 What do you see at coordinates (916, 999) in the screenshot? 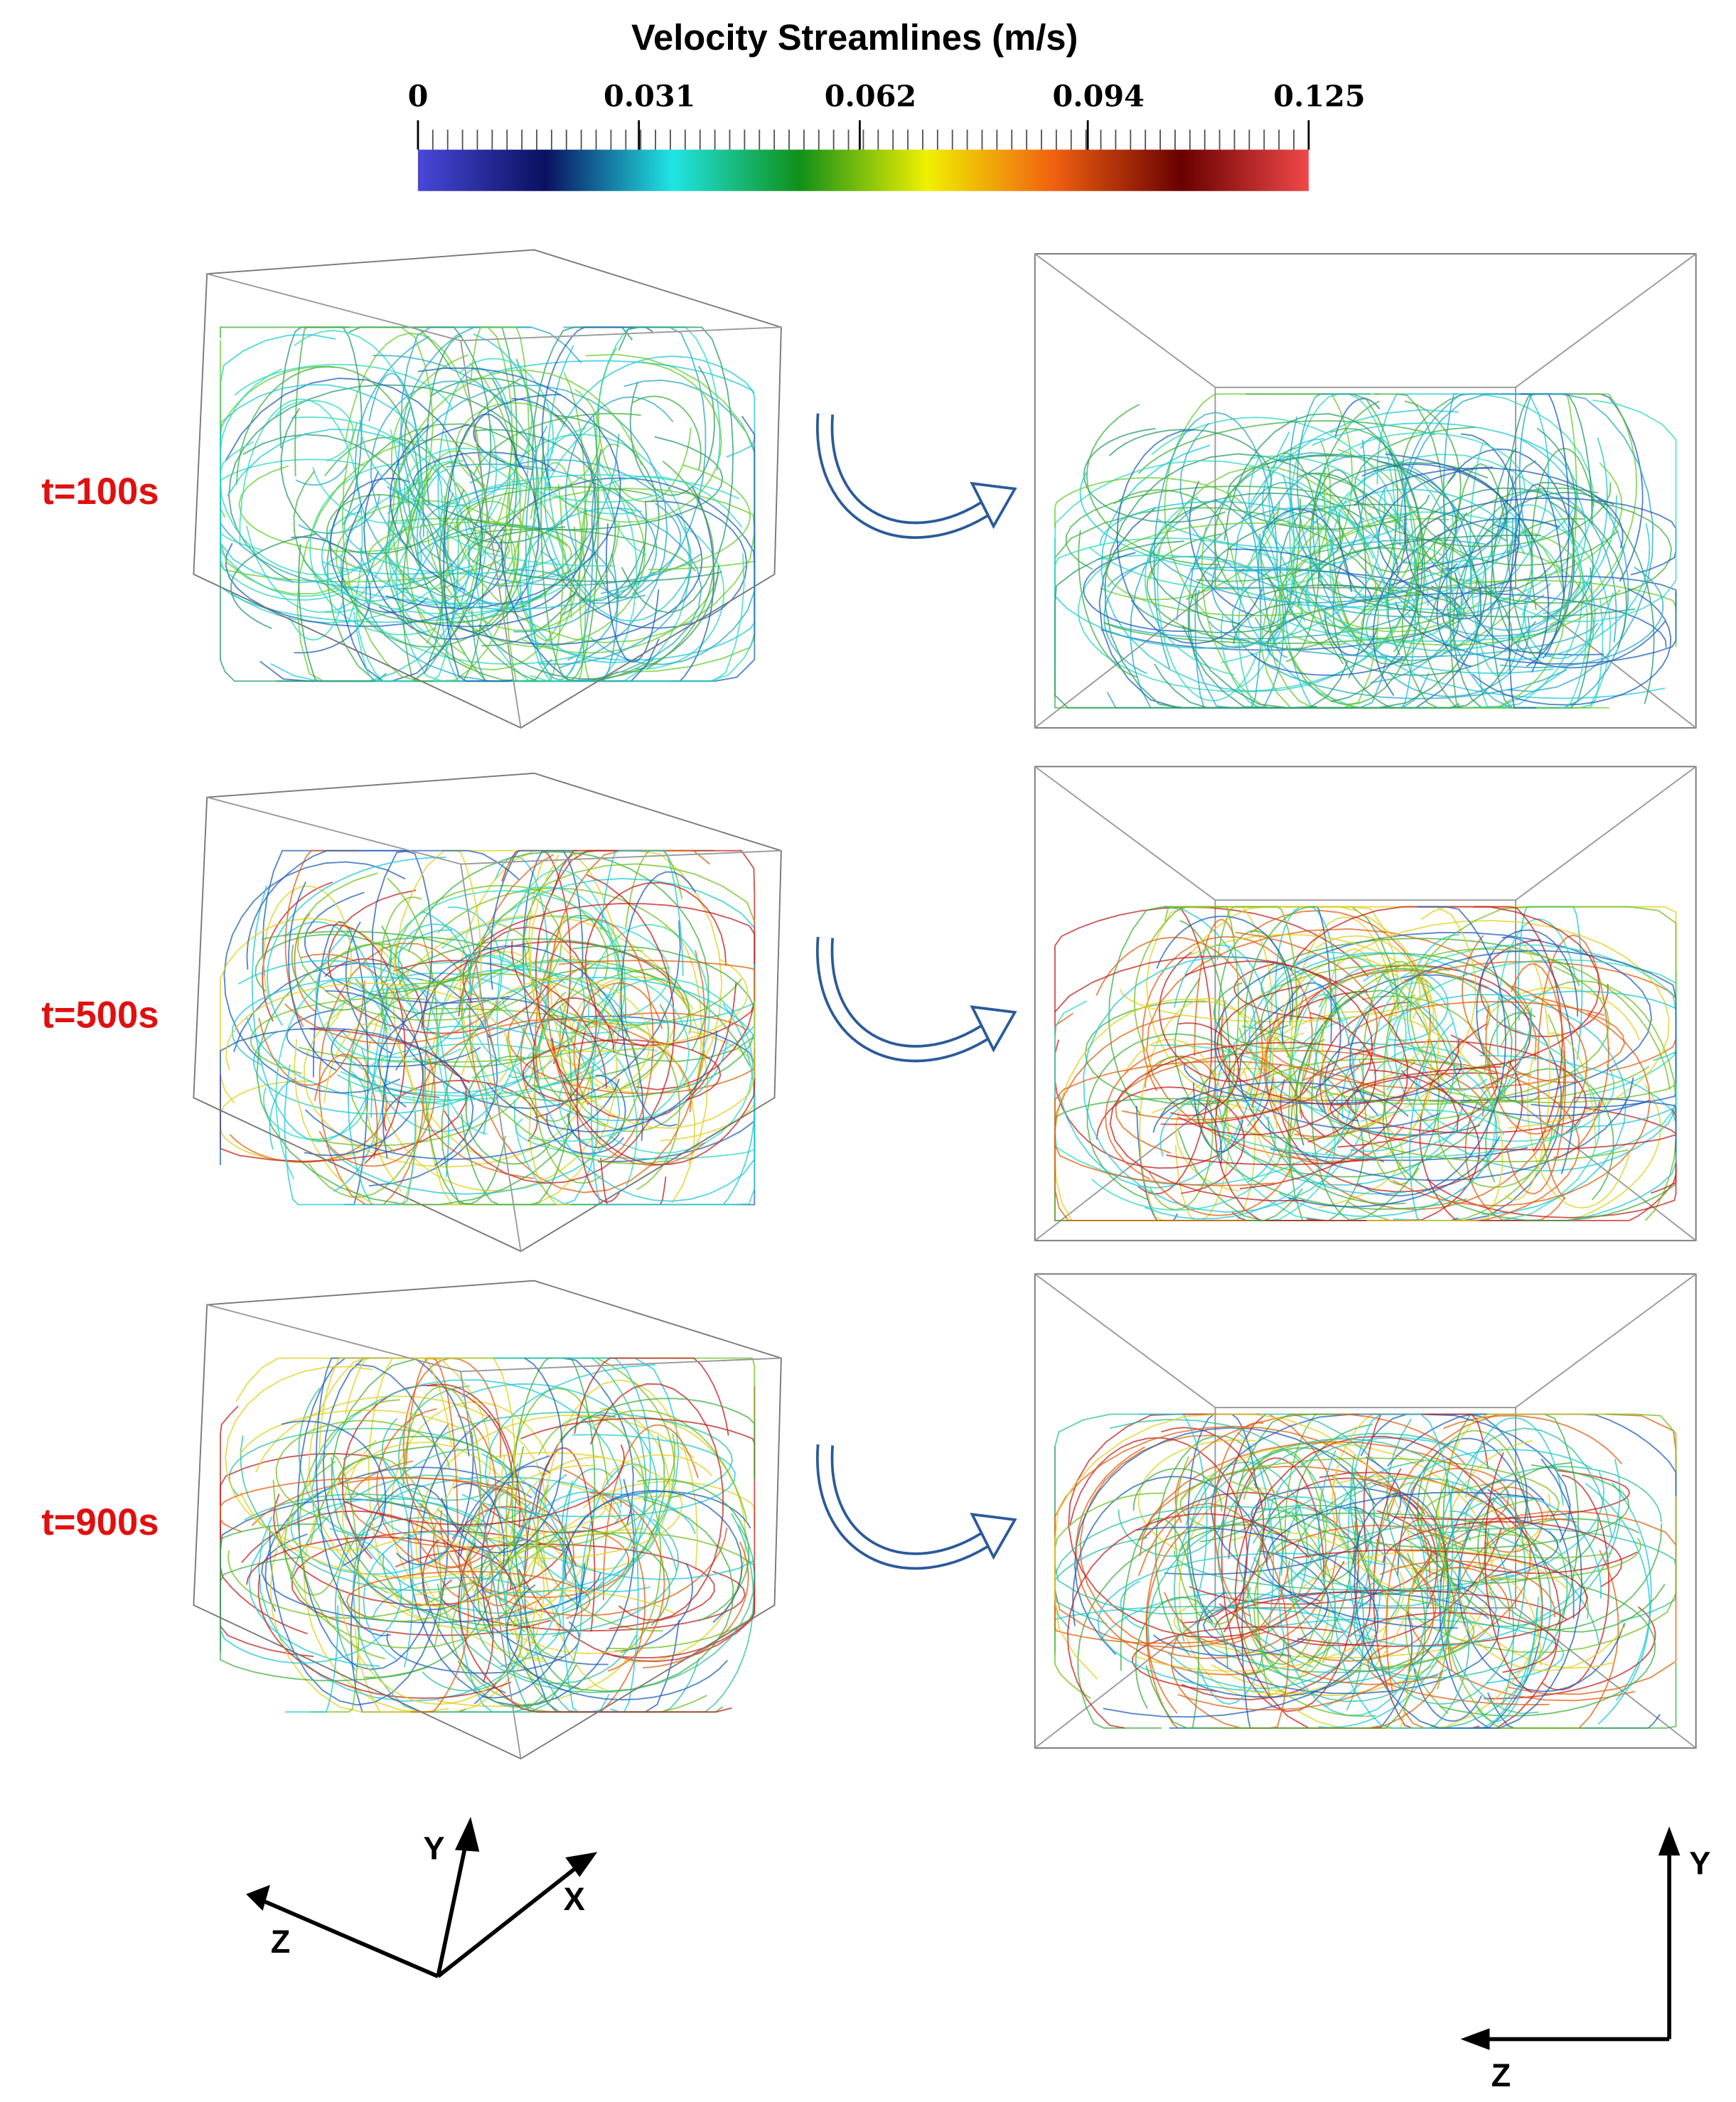
I see `rotation-arrow` at bounding box center [916, 999].